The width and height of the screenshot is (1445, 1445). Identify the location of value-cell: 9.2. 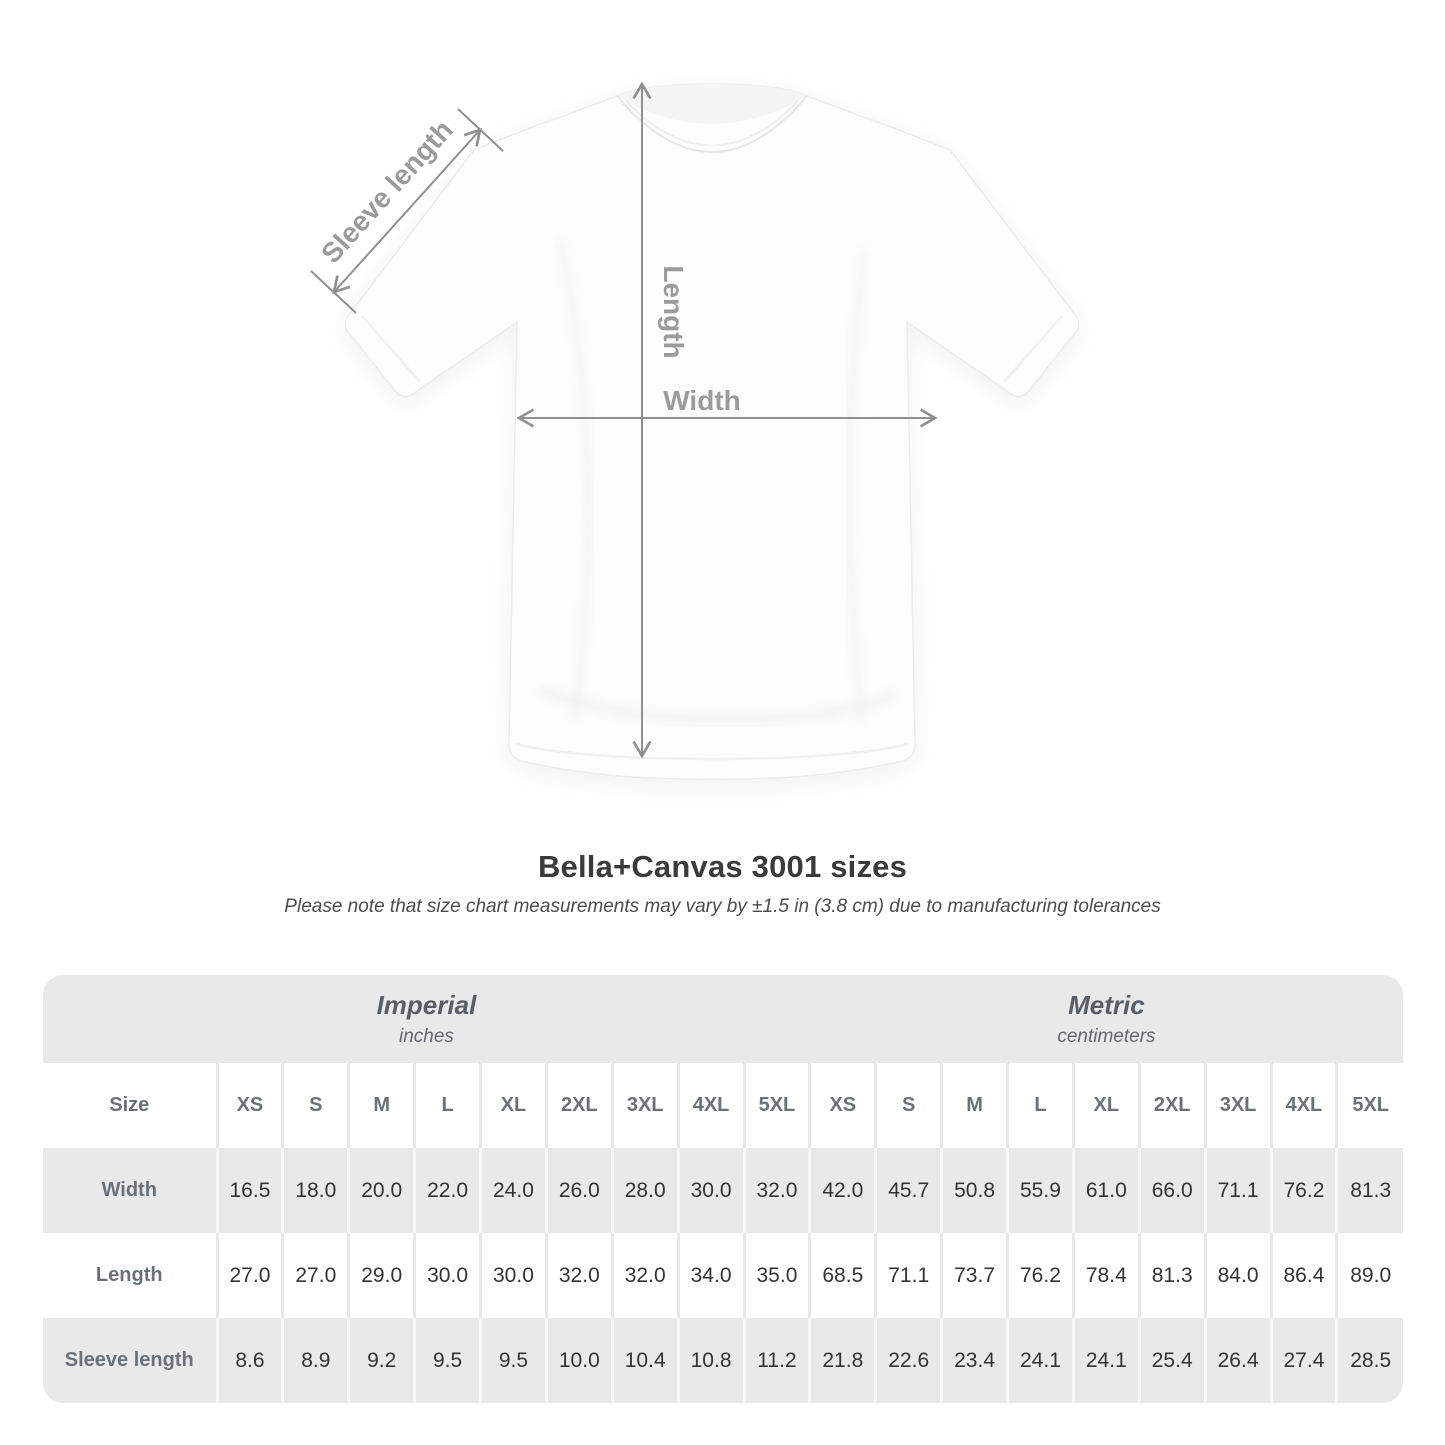
(381, 1360).